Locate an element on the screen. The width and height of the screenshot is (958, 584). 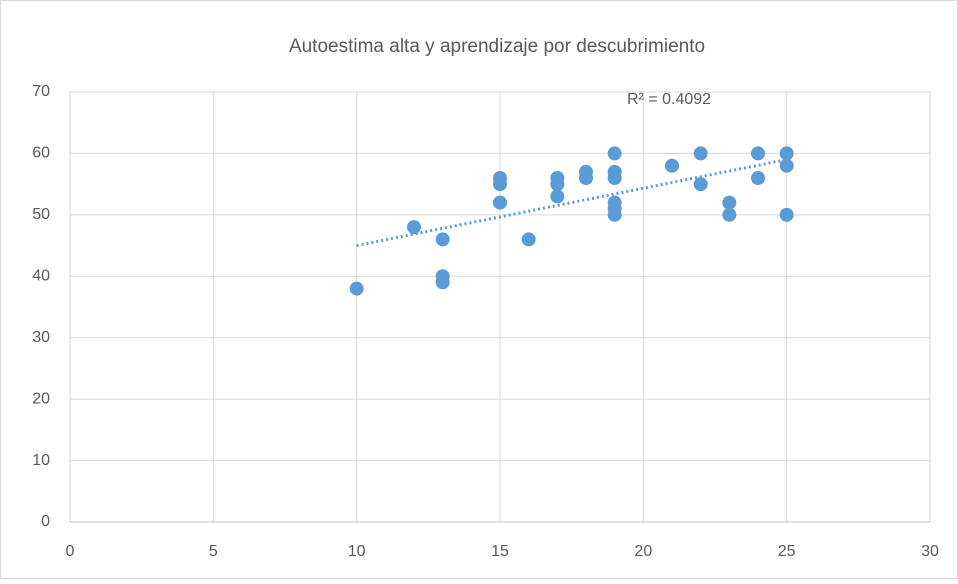
trendline is located at coordinates (571, 203).